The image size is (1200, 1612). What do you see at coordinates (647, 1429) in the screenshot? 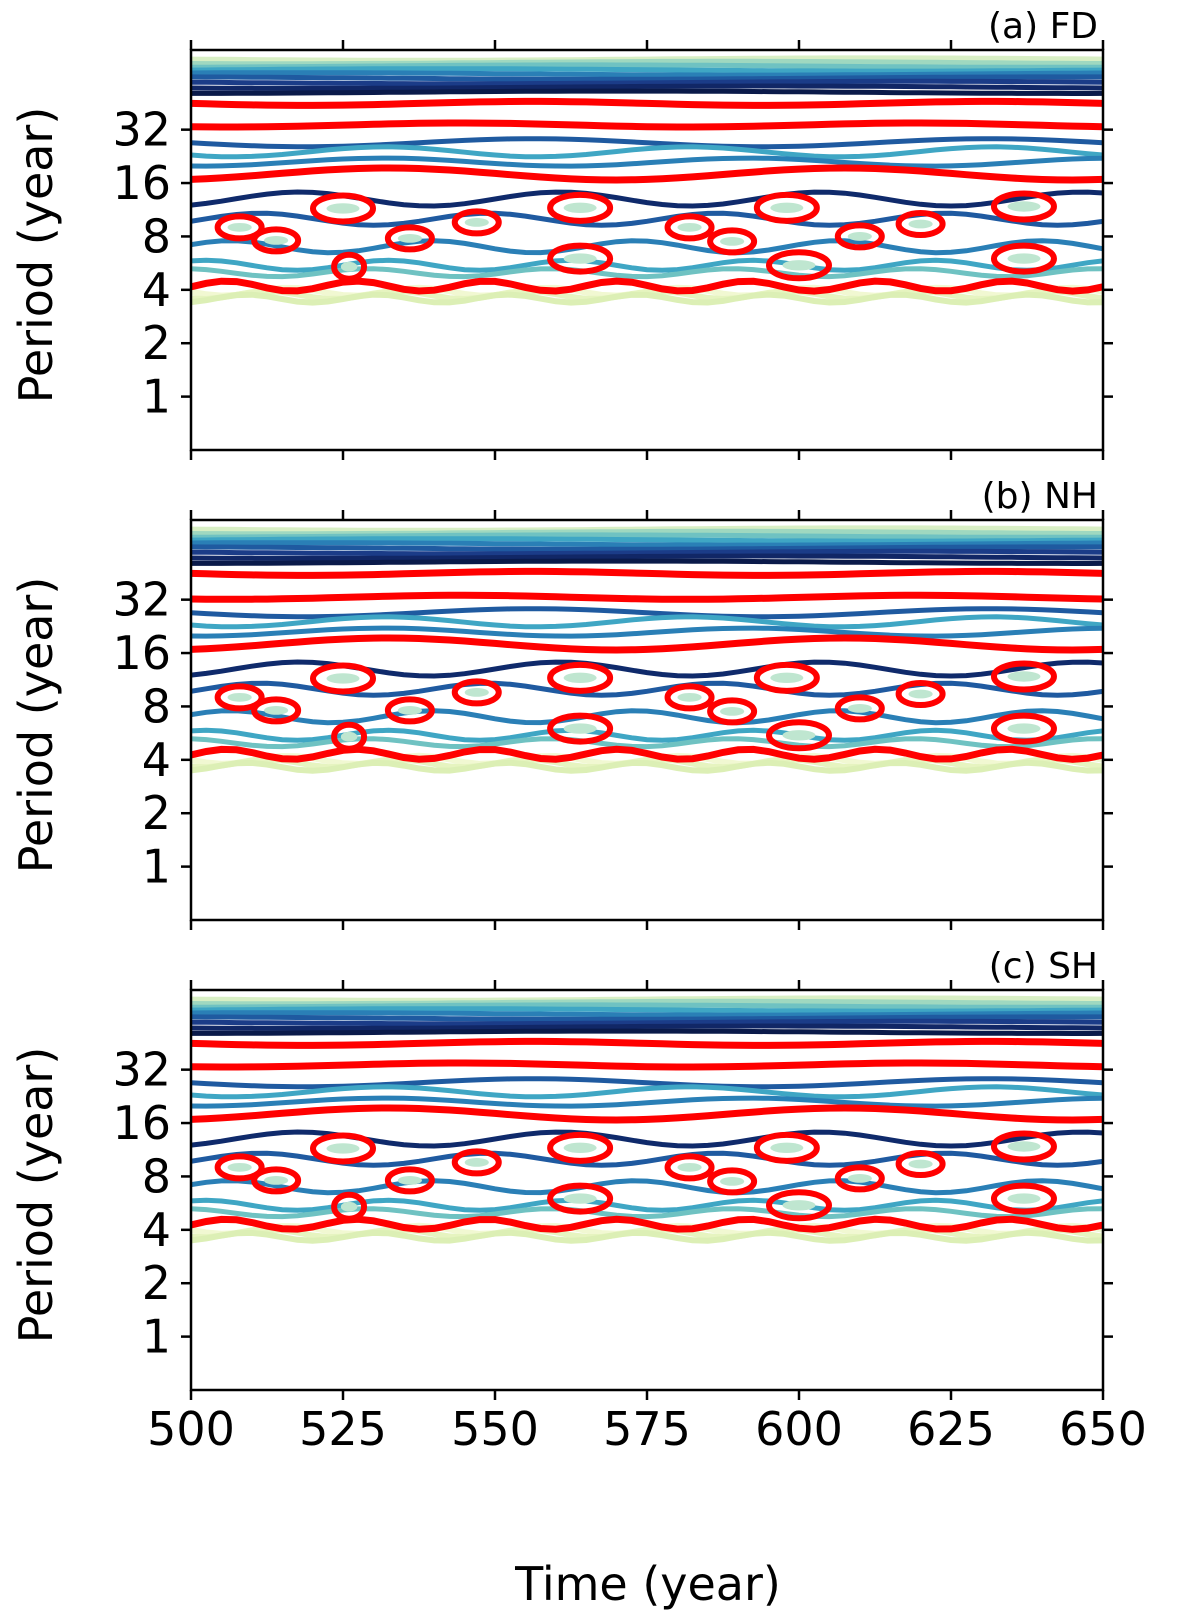
I see `x-tick-label: 575` at bounding box center [647, 1429].